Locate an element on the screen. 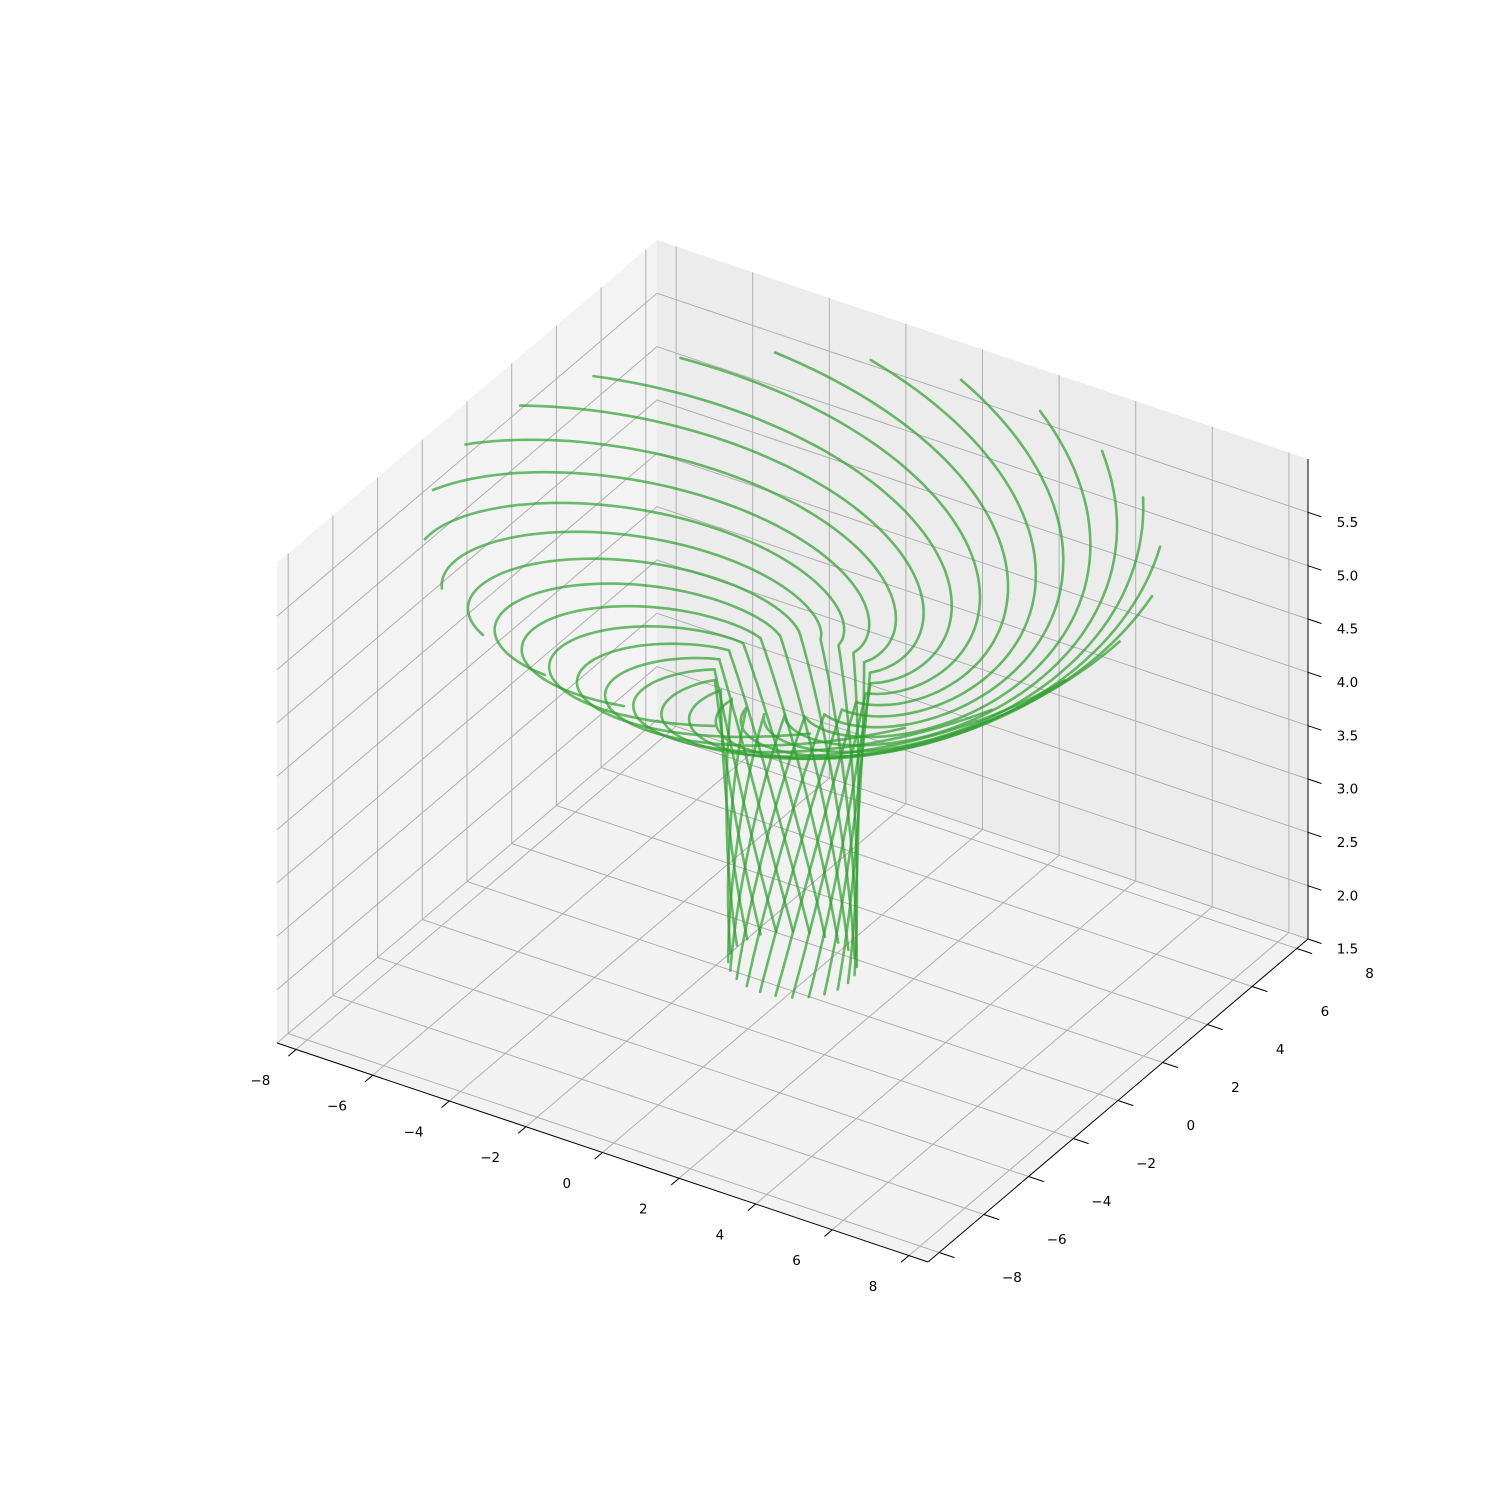 This screenshot has width=1500, height=1500. y-tick-label: 6 is located at coordinates (1325, 1012).